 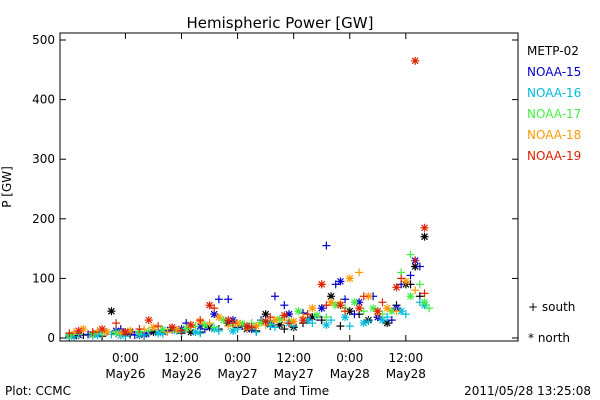 I want to click on plot-credit: Plot: CCMC, so click(x=38, y=391).